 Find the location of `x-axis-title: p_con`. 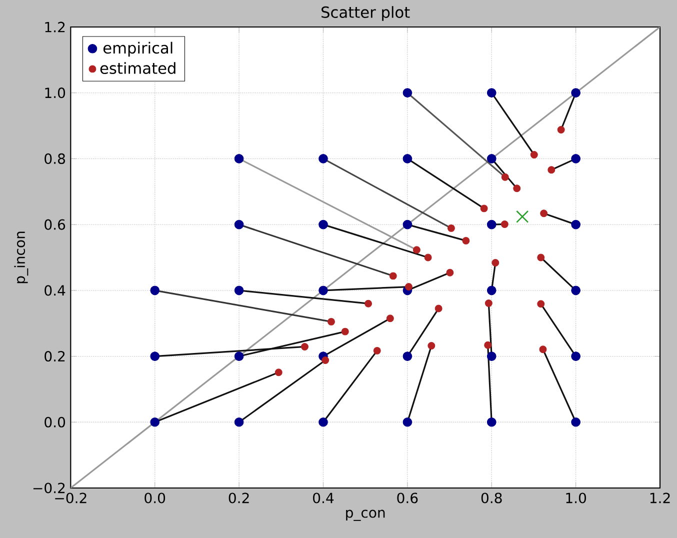

x-axis-title: p_con is located at coordinates (365, 515).